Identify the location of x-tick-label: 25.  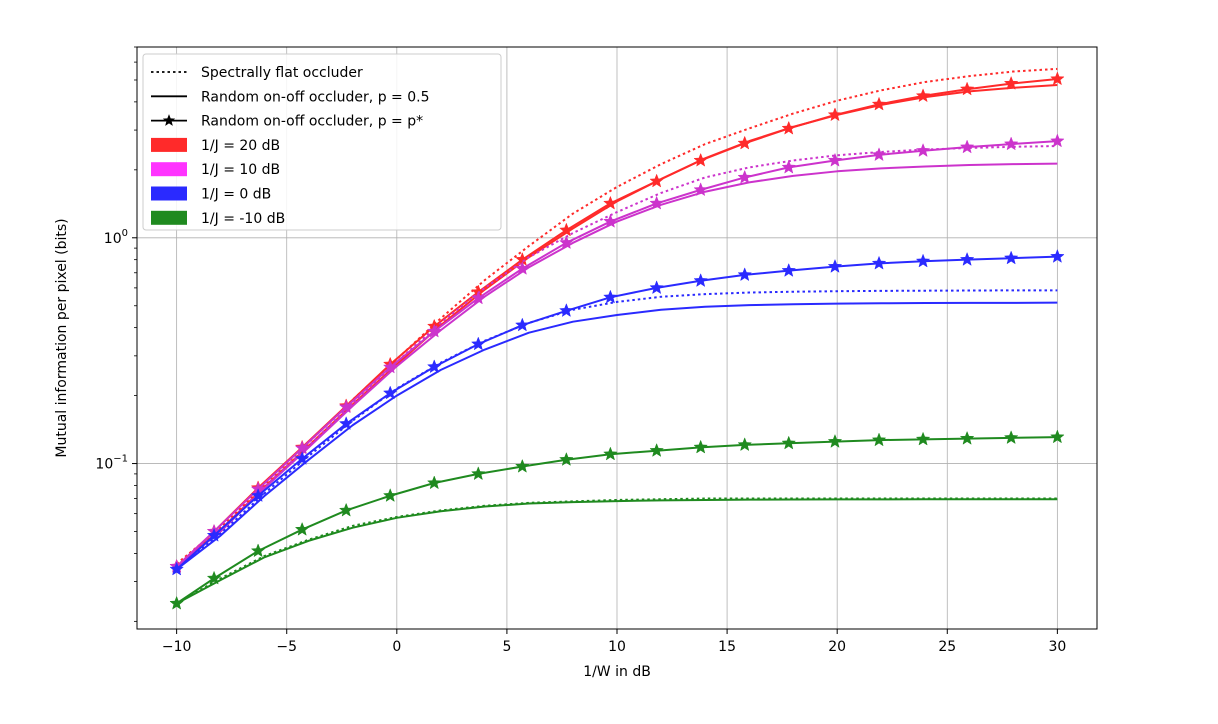
(947, 647).